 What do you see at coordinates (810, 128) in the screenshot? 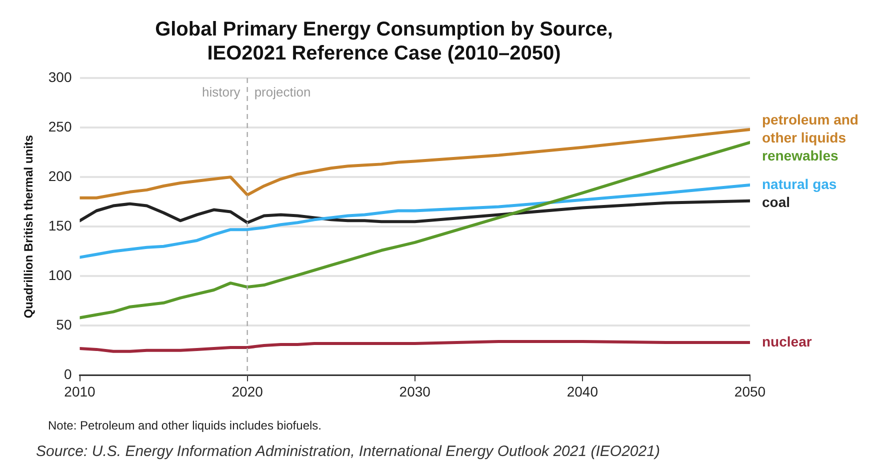
I see `series-label: petroleum and other liquids` at bounding box center [810, 128].